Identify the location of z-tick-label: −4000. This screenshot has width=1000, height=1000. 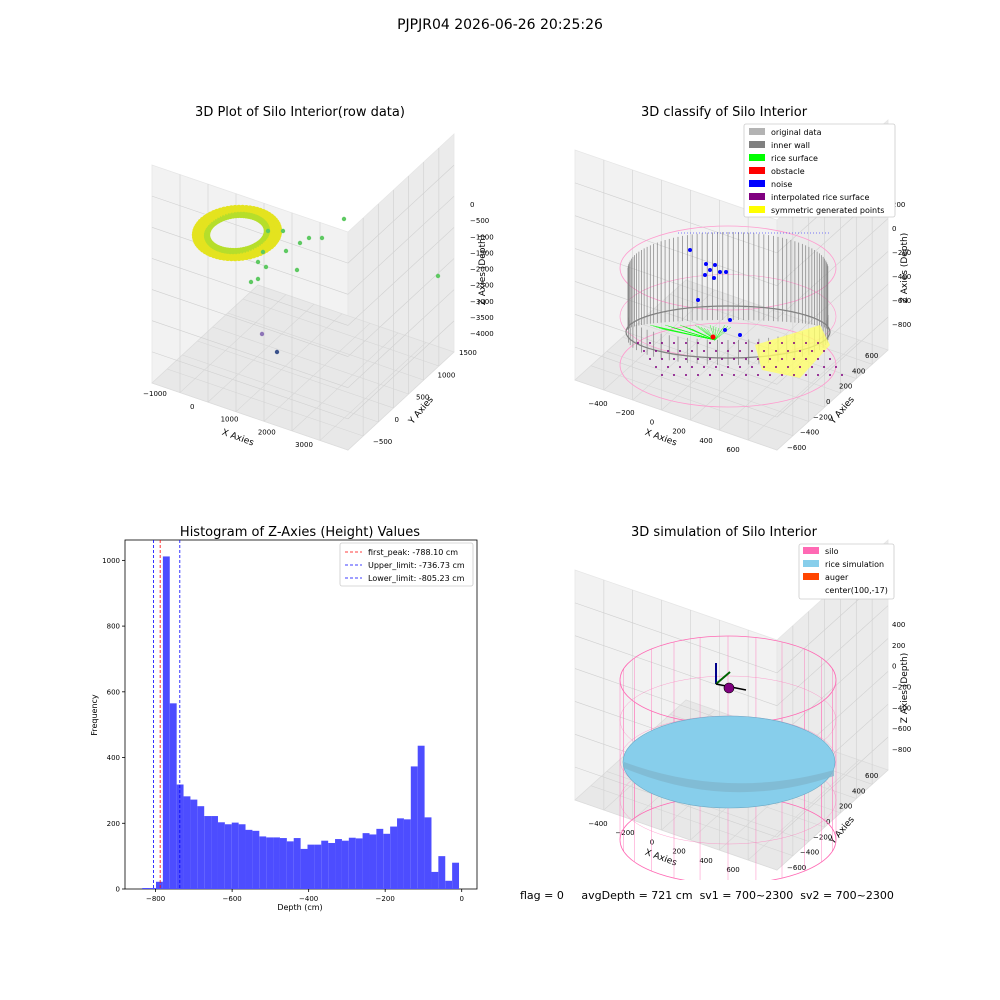
(482, 334).